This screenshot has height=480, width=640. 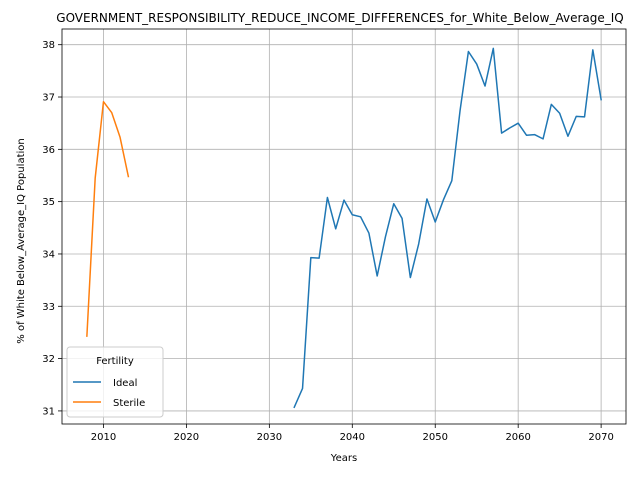 What do you see at coordinates (186, 437) in the screenshot?
I see `x-tick-label: 2020` at bounding box center [186, 437].